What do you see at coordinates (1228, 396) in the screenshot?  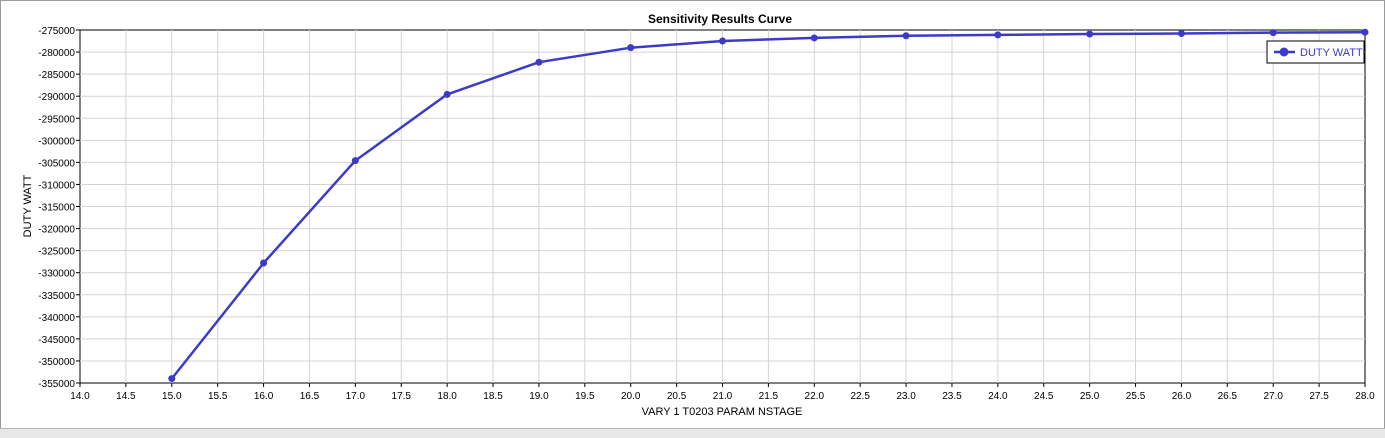 I see `x-tick-label: 26.5` at bounding box center [1228, 396].